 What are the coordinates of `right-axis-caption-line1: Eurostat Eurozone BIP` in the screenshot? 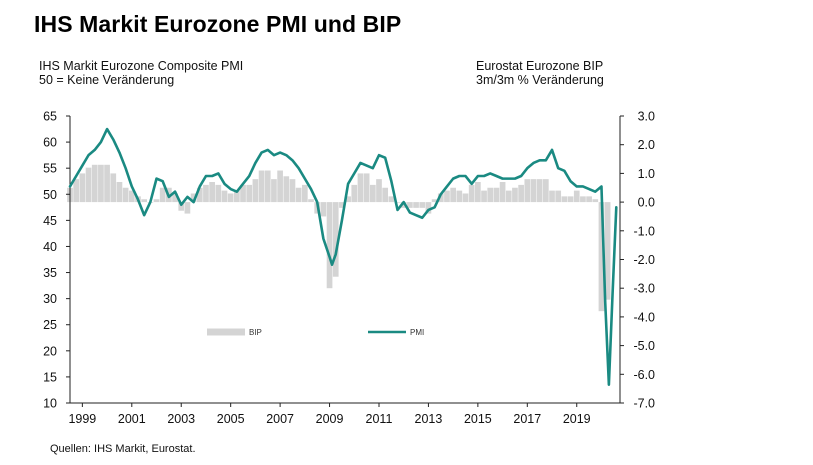 It's located at (540, 66).